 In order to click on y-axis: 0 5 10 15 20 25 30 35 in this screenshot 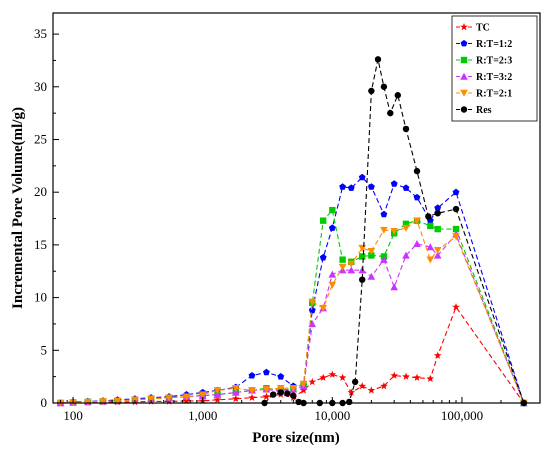, I will do `click(46, 218)`.